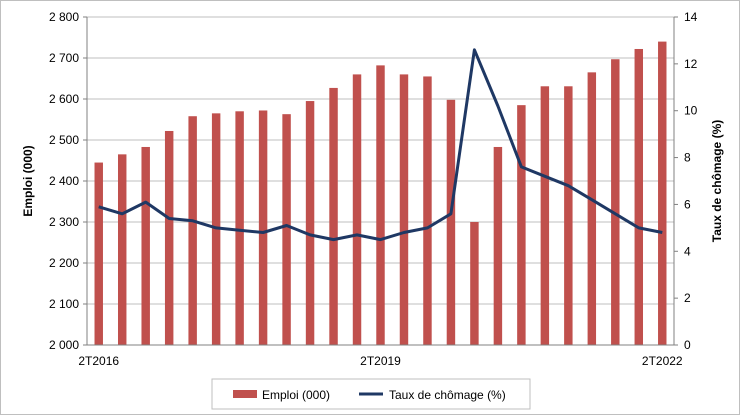  I want to click on y2-tick-label: 14, so click(691, 17).